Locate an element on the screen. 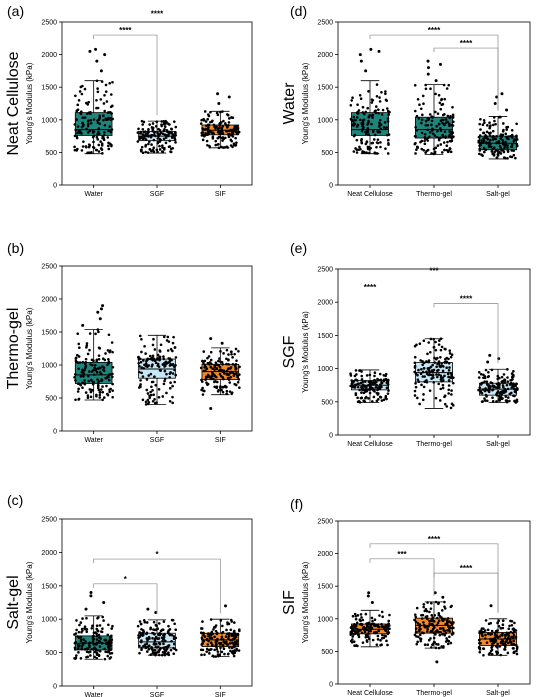 Image resolution: width=550 pixels, height=697 pixels. y-tick-label: 0 is located at coordinates (55, 432).